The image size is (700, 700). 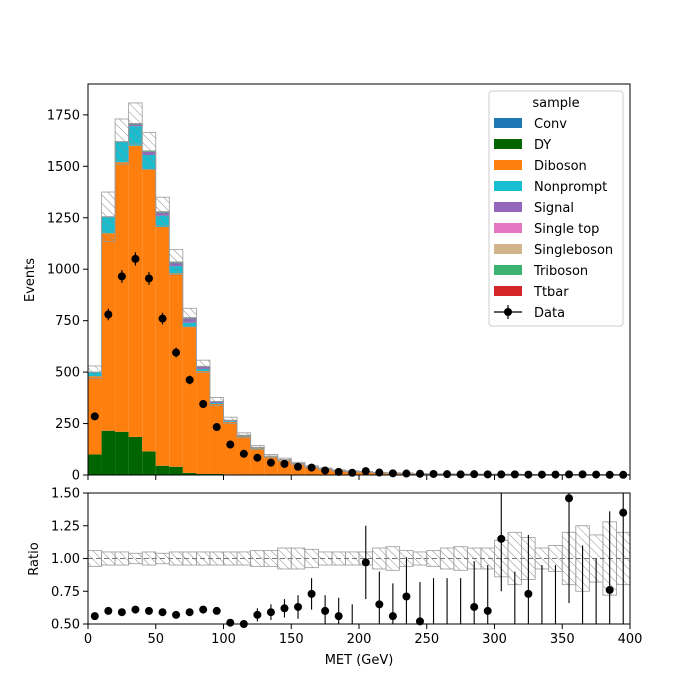 I want to click on legend-entry: Diboson, so click(x=540, y=166).